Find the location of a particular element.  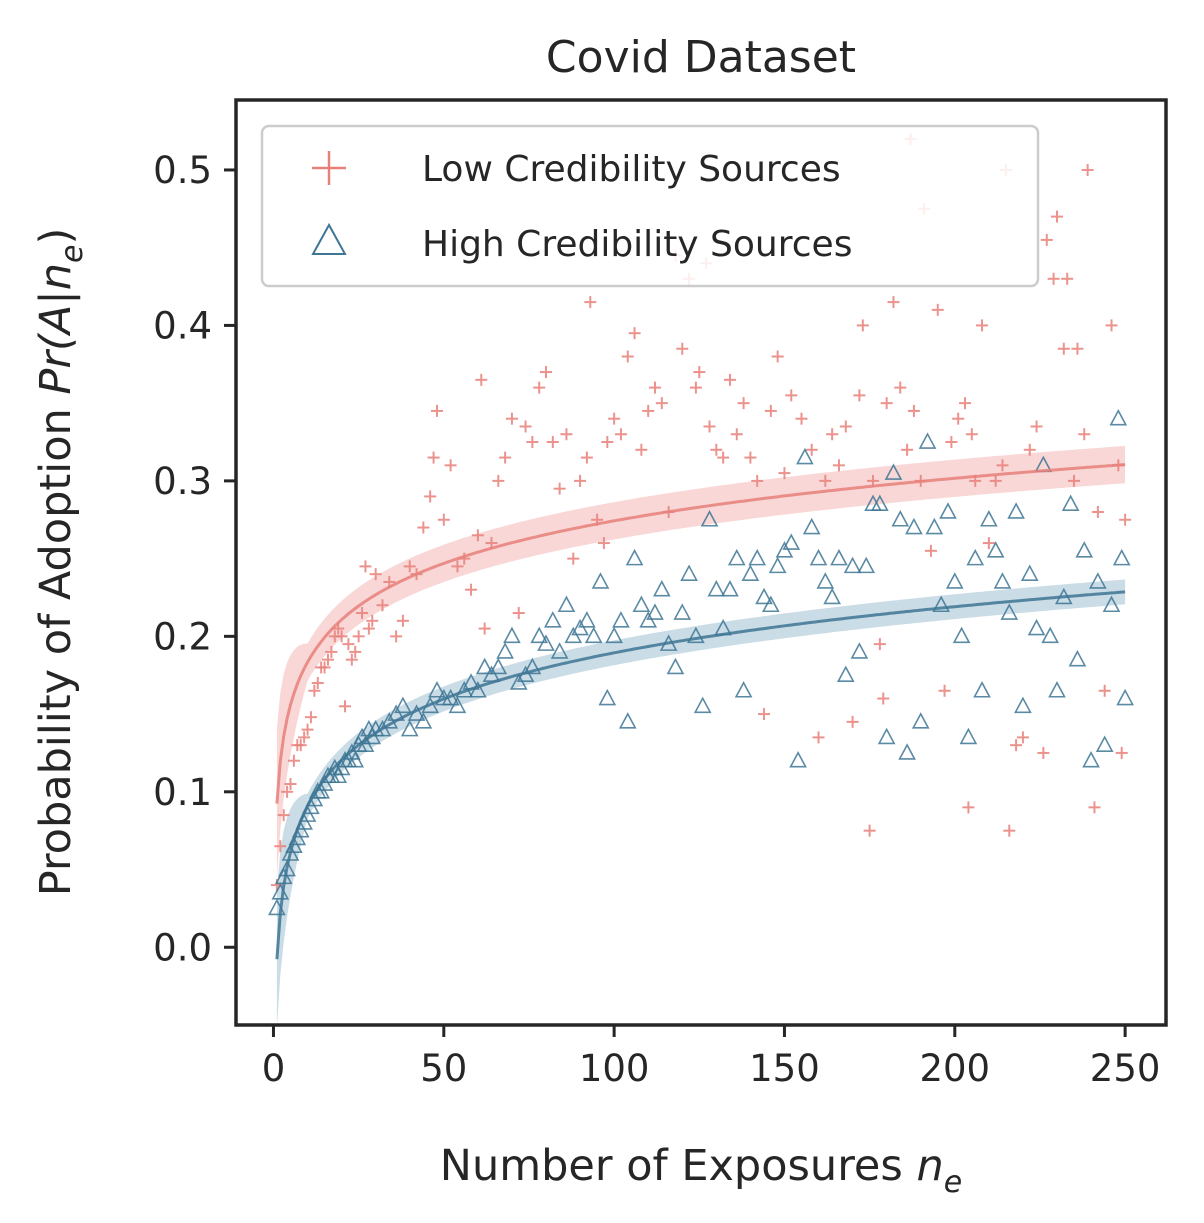

x-axis: 0 50 100 150 200 250 is located at coordinates (711, 1057).